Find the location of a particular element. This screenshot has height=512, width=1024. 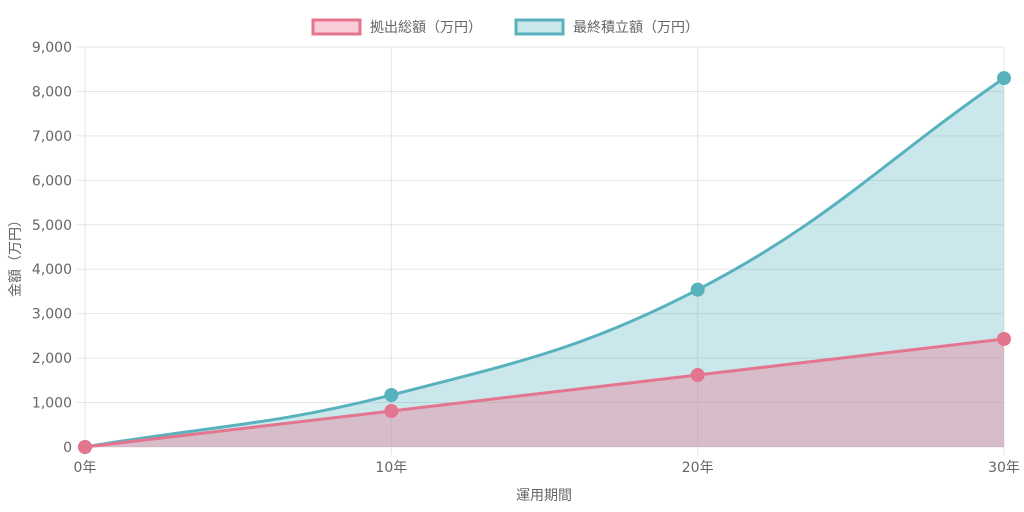

x-tick-label: 30年 is located at coordinates (1004, 468).